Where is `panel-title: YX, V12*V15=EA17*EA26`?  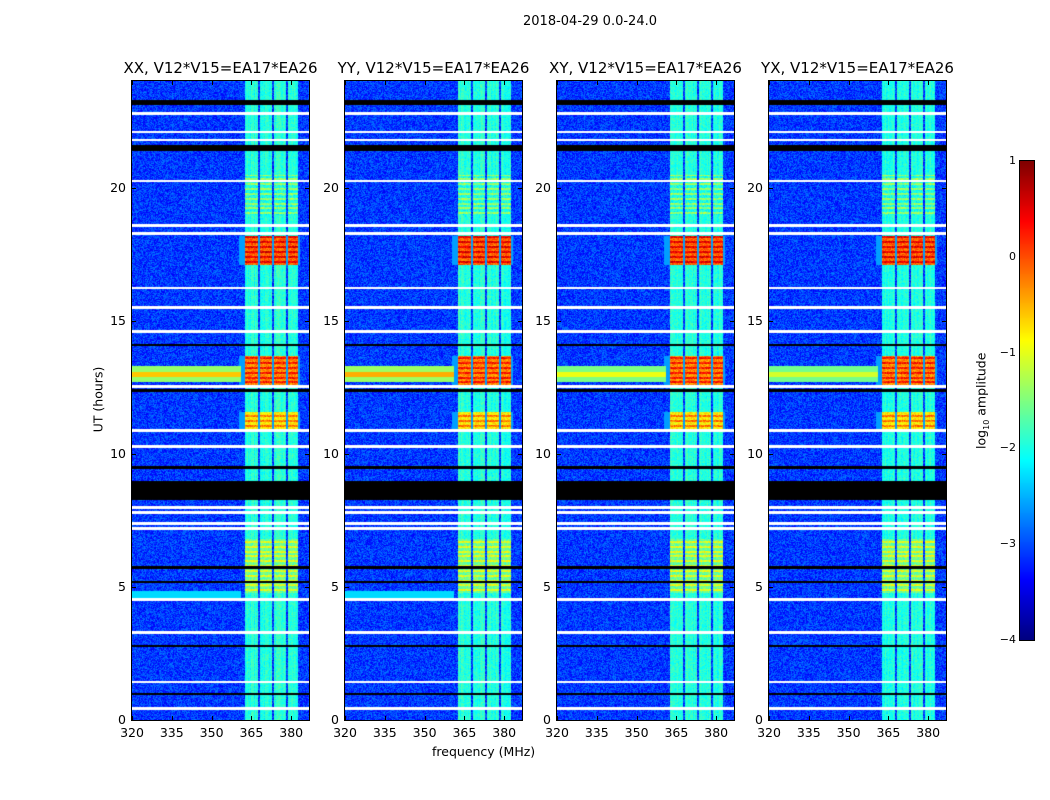 panel-title: YX, V12*V15=EA17*EA26 is located at coordinates (857, 68).